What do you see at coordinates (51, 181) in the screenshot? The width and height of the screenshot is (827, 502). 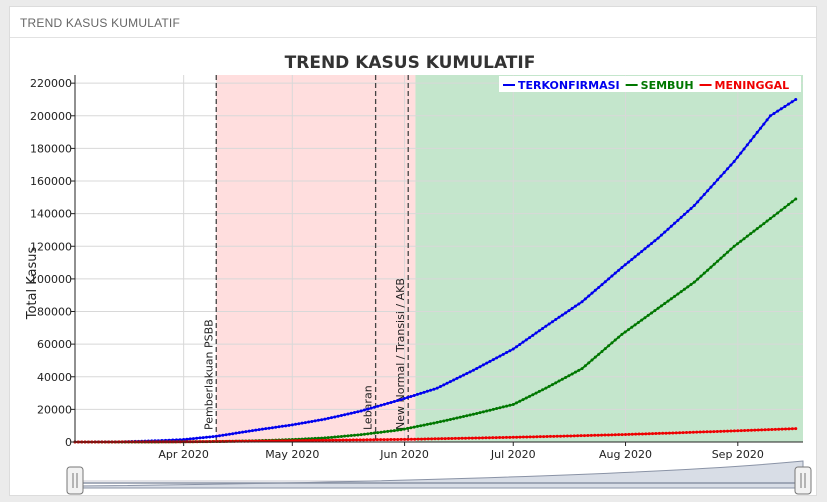 I see `y-tick-label: 160000` at bounding box center [51, 181].